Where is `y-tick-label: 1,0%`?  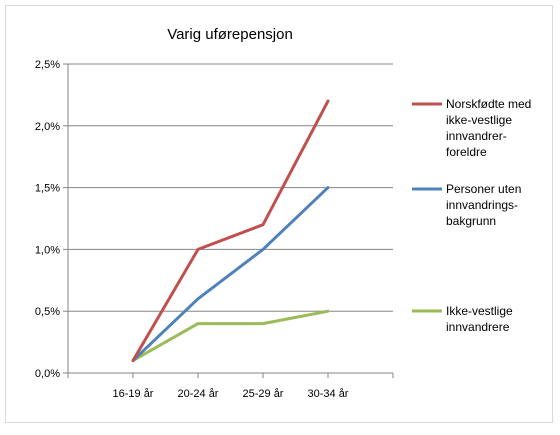 y-tick-label: 1,0% is located at coordinates (47, 250).